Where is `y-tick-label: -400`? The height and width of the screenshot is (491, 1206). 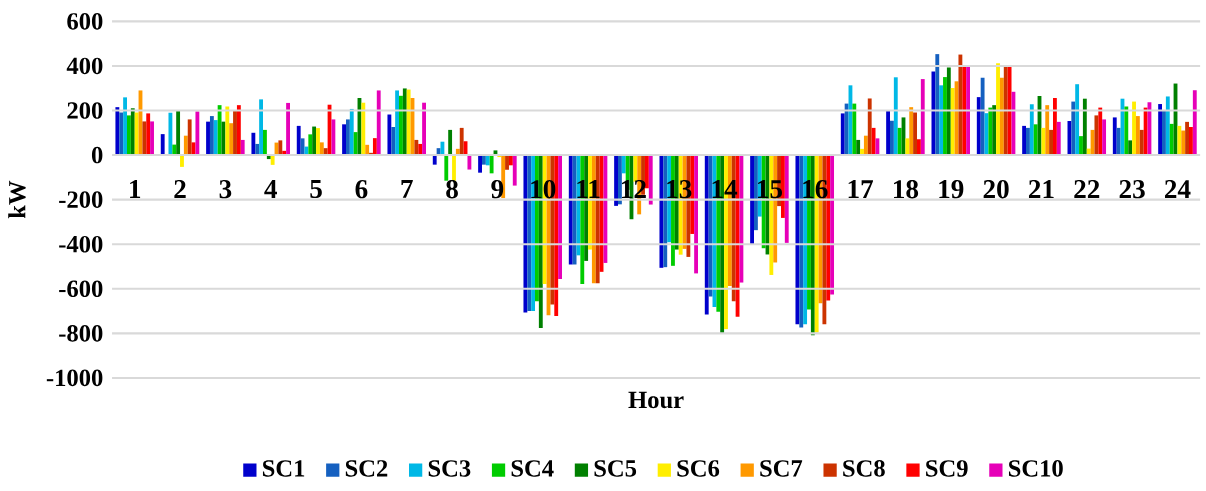 y-tick-label: -400 is located at coordinates (81, 244).